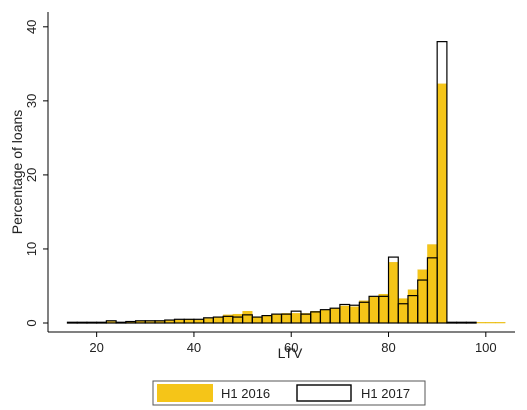 This screenshot has width=527, height=410. What do you see at coordinates (194, 347) in the screenshot?
I see `x-tick-label: 40` at bounding box center [194, 347].